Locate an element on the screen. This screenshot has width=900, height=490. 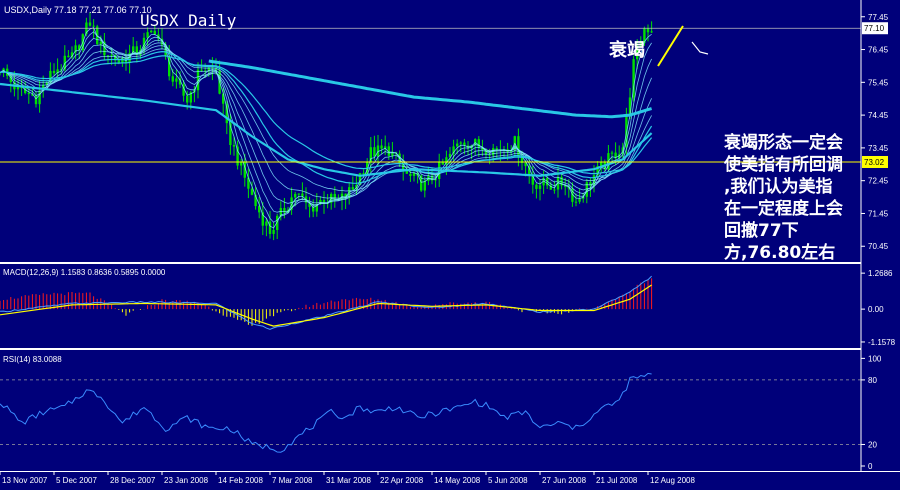
ema-long-line is located at coordinates (326, 129).